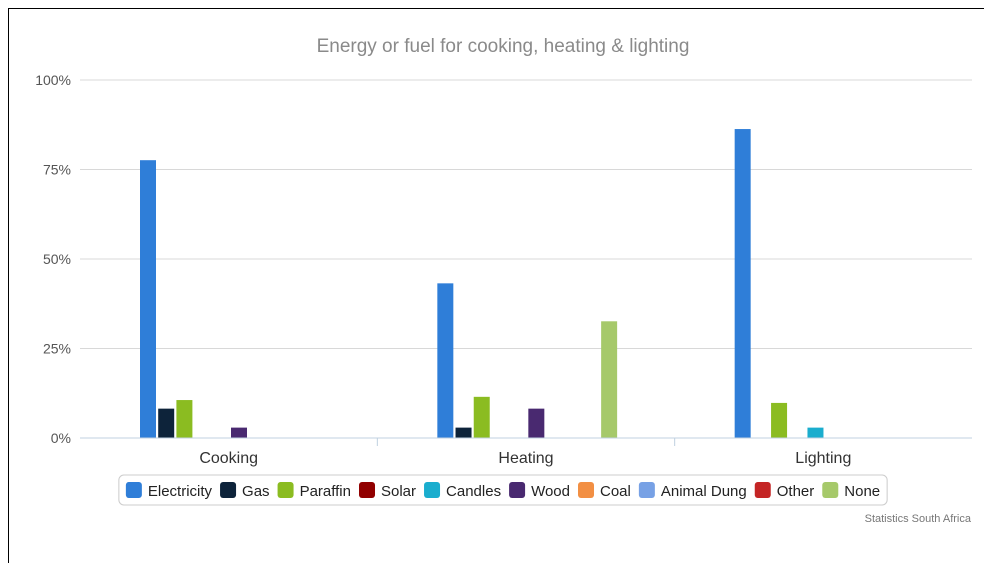 This screenshot has height=563, width=984. I want to click on bar-electricity-lighting, so click(742, 283).